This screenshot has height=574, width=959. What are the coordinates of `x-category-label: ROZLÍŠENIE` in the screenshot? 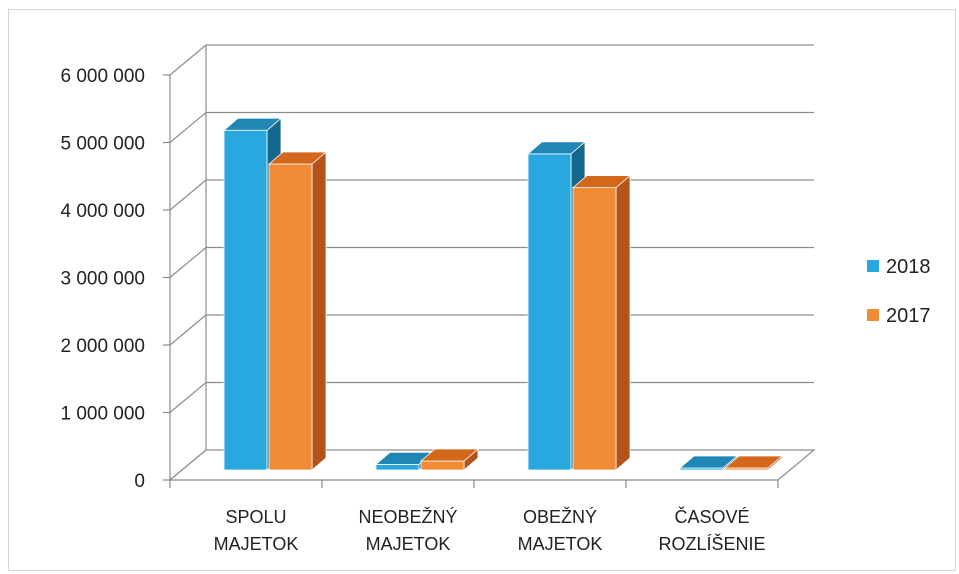 It's located at (711, 543).